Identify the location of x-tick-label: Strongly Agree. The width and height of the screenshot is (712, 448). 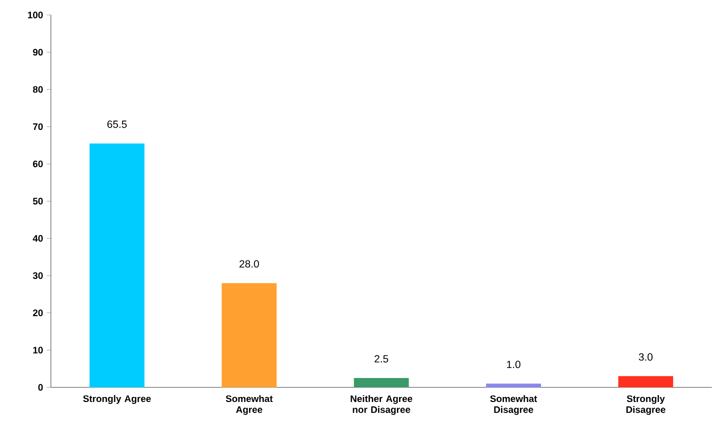
(117, 399).